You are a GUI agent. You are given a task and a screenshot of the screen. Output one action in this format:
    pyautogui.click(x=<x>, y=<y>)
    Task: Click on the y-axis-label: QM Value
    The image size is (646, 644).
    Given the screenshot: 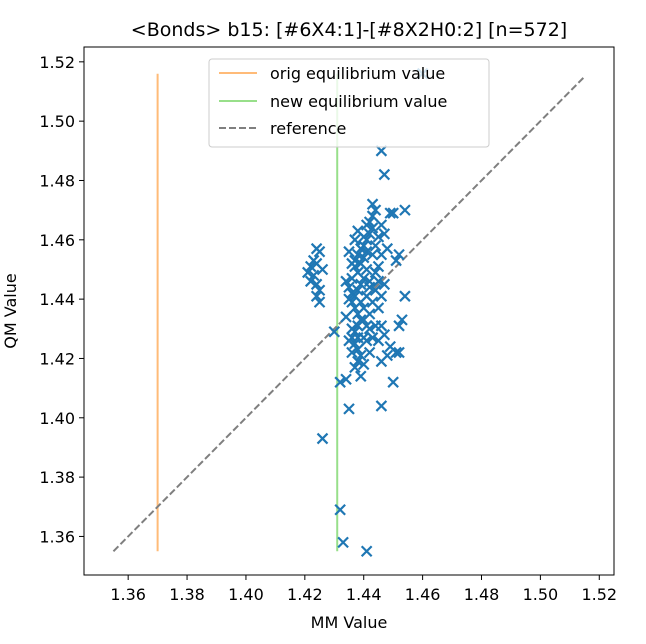 What is the action you would take?
    pyautogui.click(x=10, y=310)
    